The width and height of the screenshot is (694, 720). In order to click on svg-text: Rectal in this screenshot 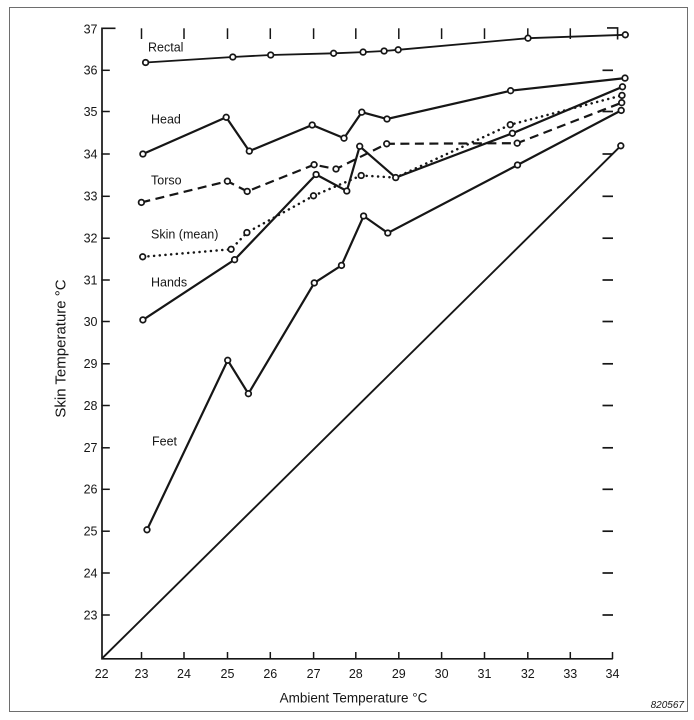, I will do `click(165, 48)`.